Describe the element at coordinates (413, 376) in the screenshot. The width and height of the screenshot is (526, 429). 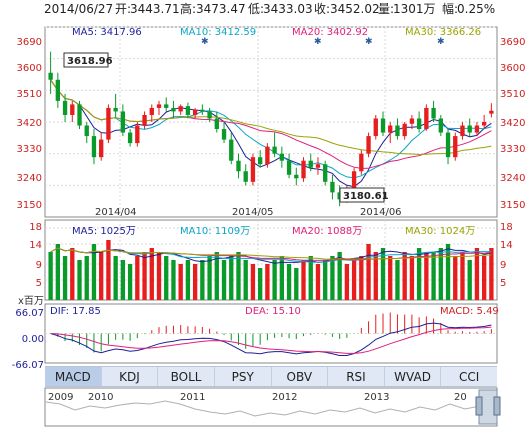
I see `tab-wvad: WVAD` at that location.